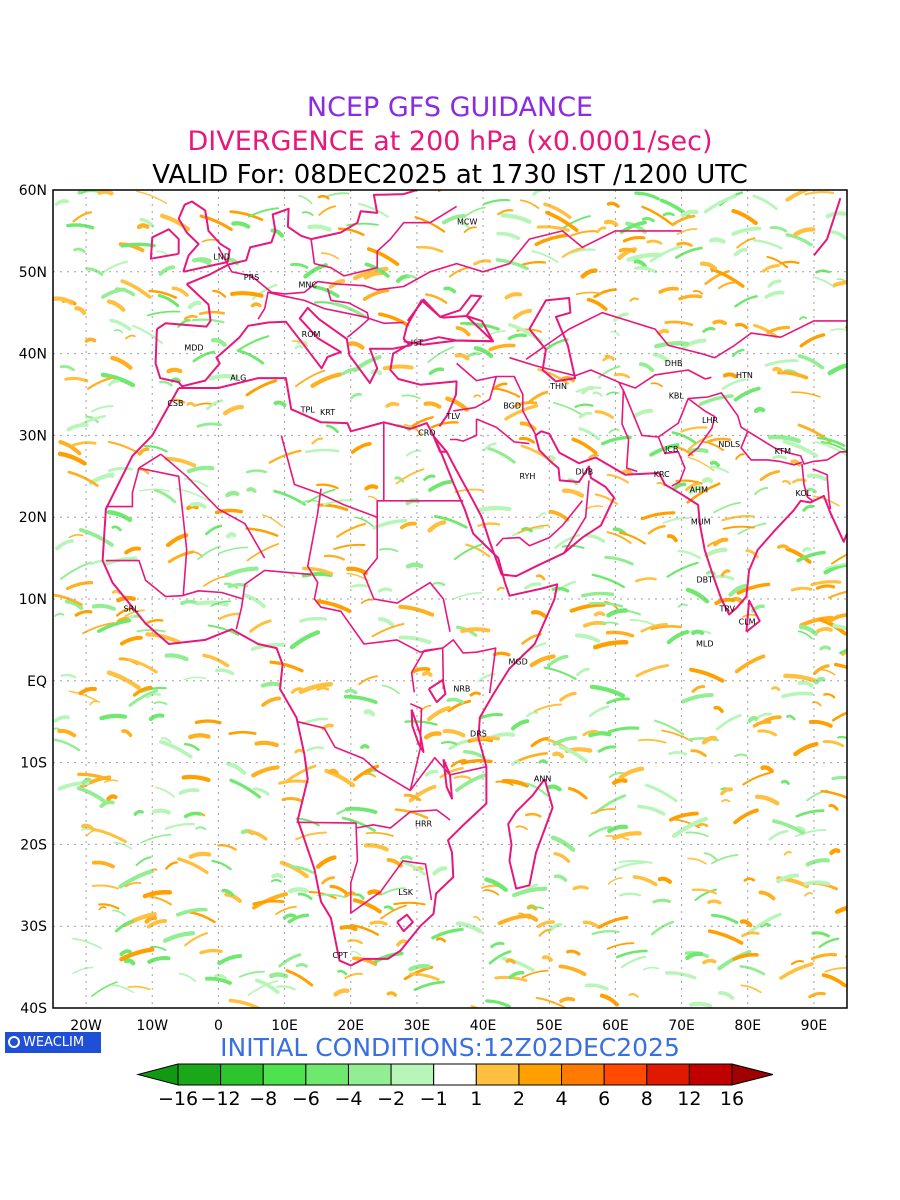 The height and width of the screenshot is (1200, 900). What do you see at coordinates (625, 1074) in the screenshot?
I see `legend-color-box` at bounding box center [625, 1074].